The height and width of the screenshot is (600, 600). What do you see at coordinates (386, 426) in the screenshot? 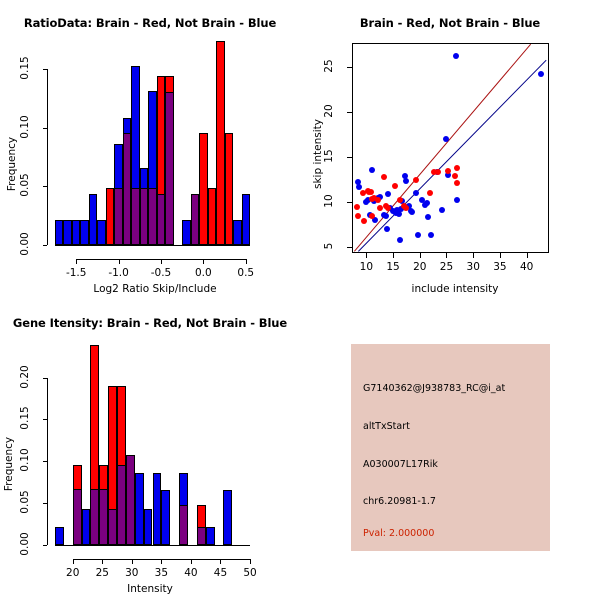
I see `info-event-type: altTxStart` at bounding box center [386, 426].